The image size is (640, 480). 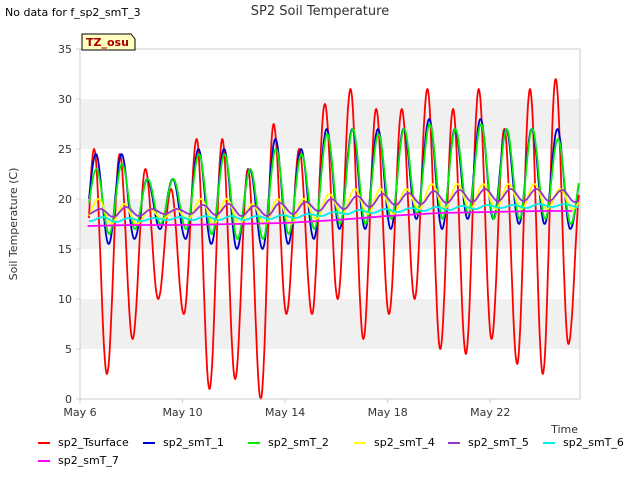 I want to click on y-axis-label: Soil Temperature (C), so click(x=13, y=224).